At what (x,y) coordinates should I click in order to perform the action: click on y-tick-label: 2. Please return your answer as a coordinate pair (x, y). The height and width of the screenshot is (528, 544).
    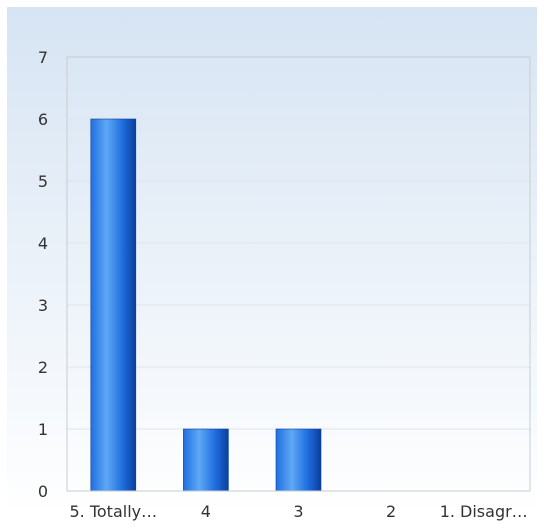
    Looking at the image, I should click on (43, 367).